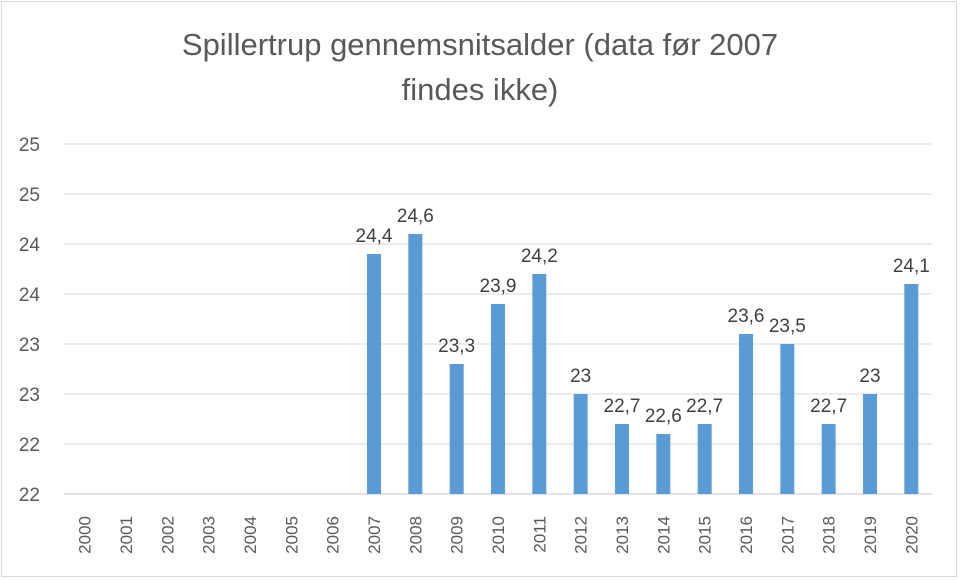 The width and height of the screenshot is (960, 580). Describe the element at coordinates (209, 535) in the screenshot. I see `x-tick-label: 2003` at that location.